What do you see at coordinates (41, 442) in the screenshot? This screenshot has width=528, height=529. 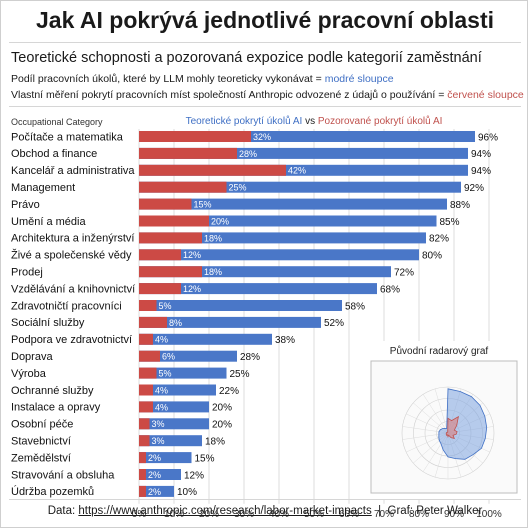 I see `category-label: Stavebnictví` at bounding box center [41, 442].